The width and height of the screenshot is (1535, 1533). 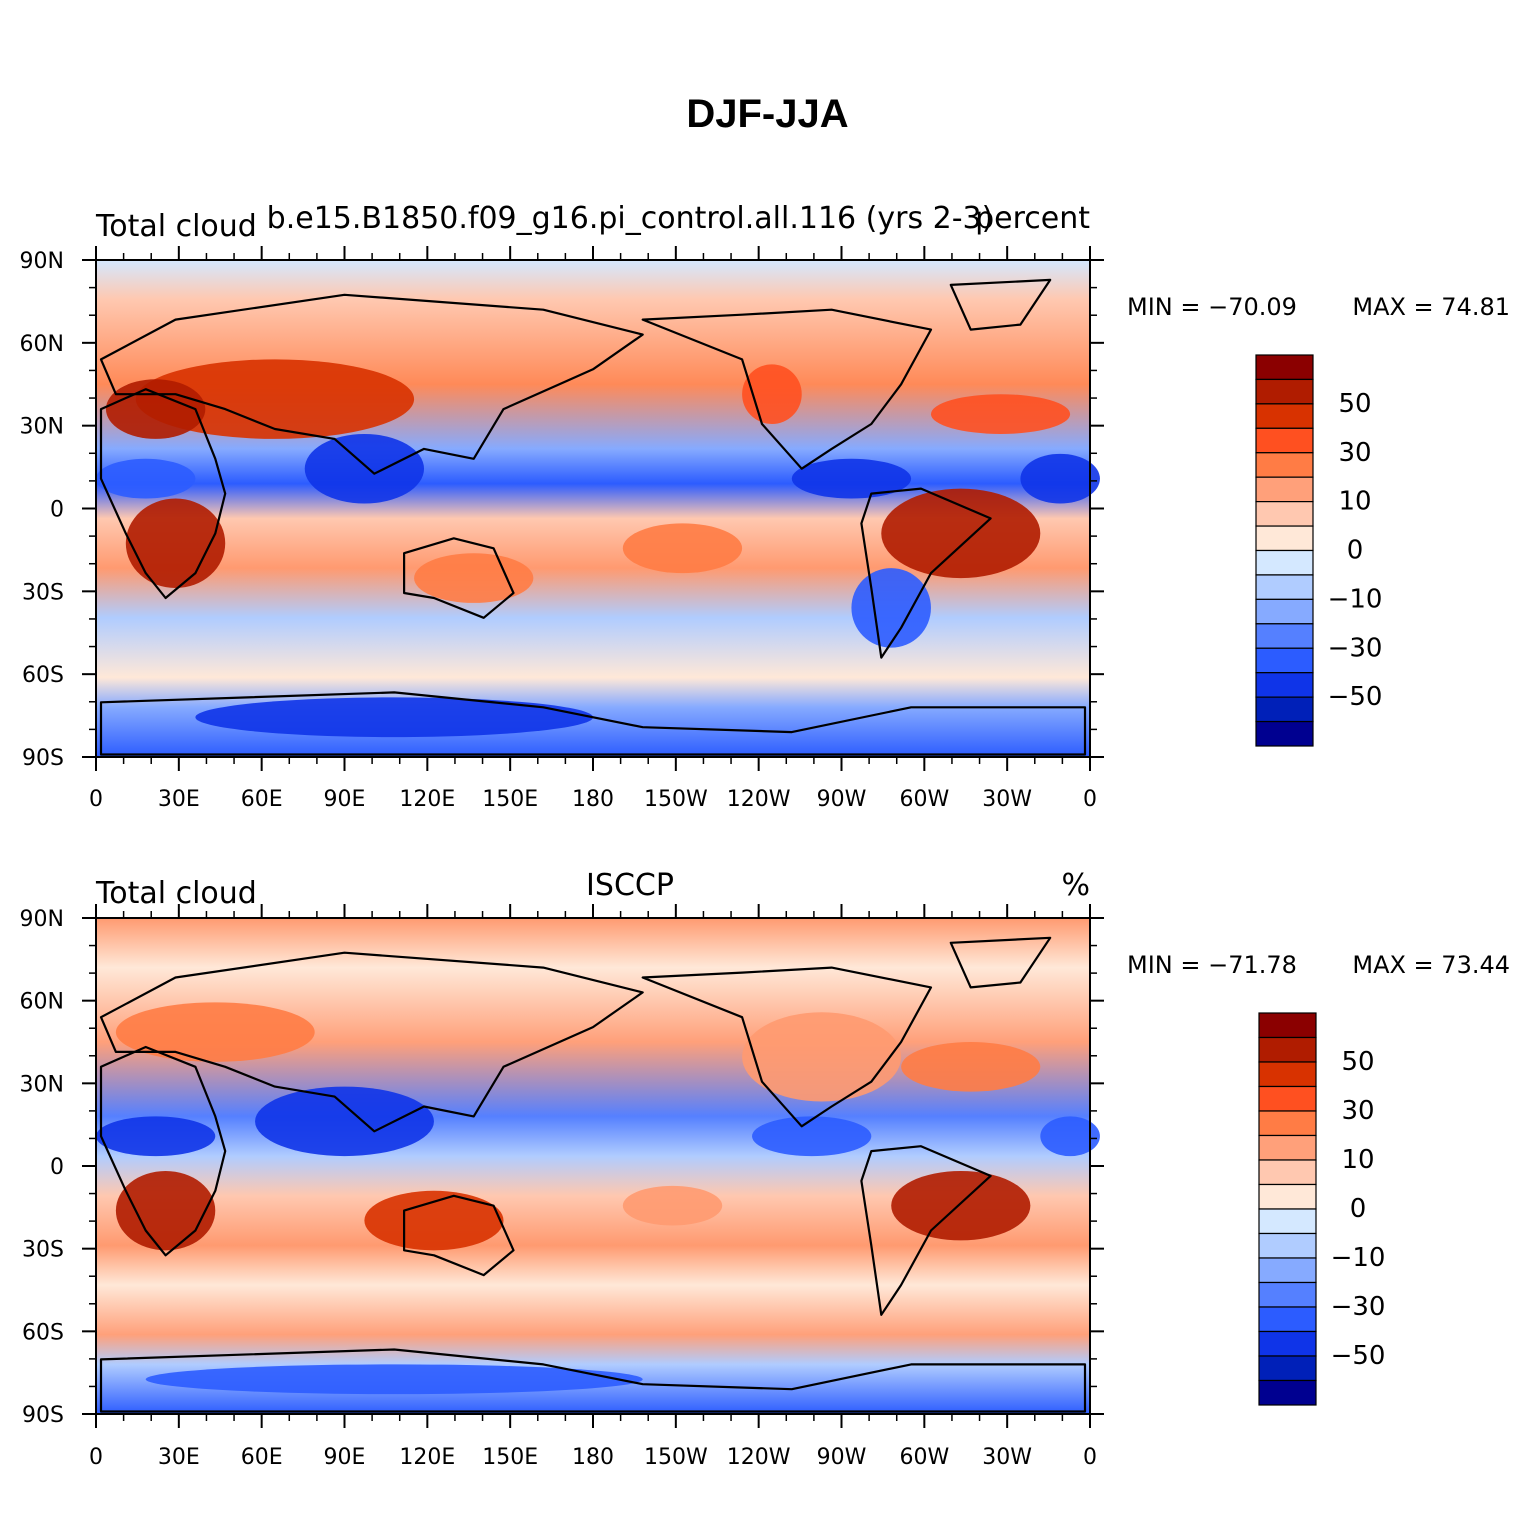 I want to click on lat-label: 60N, so click(x=42, y=1002).